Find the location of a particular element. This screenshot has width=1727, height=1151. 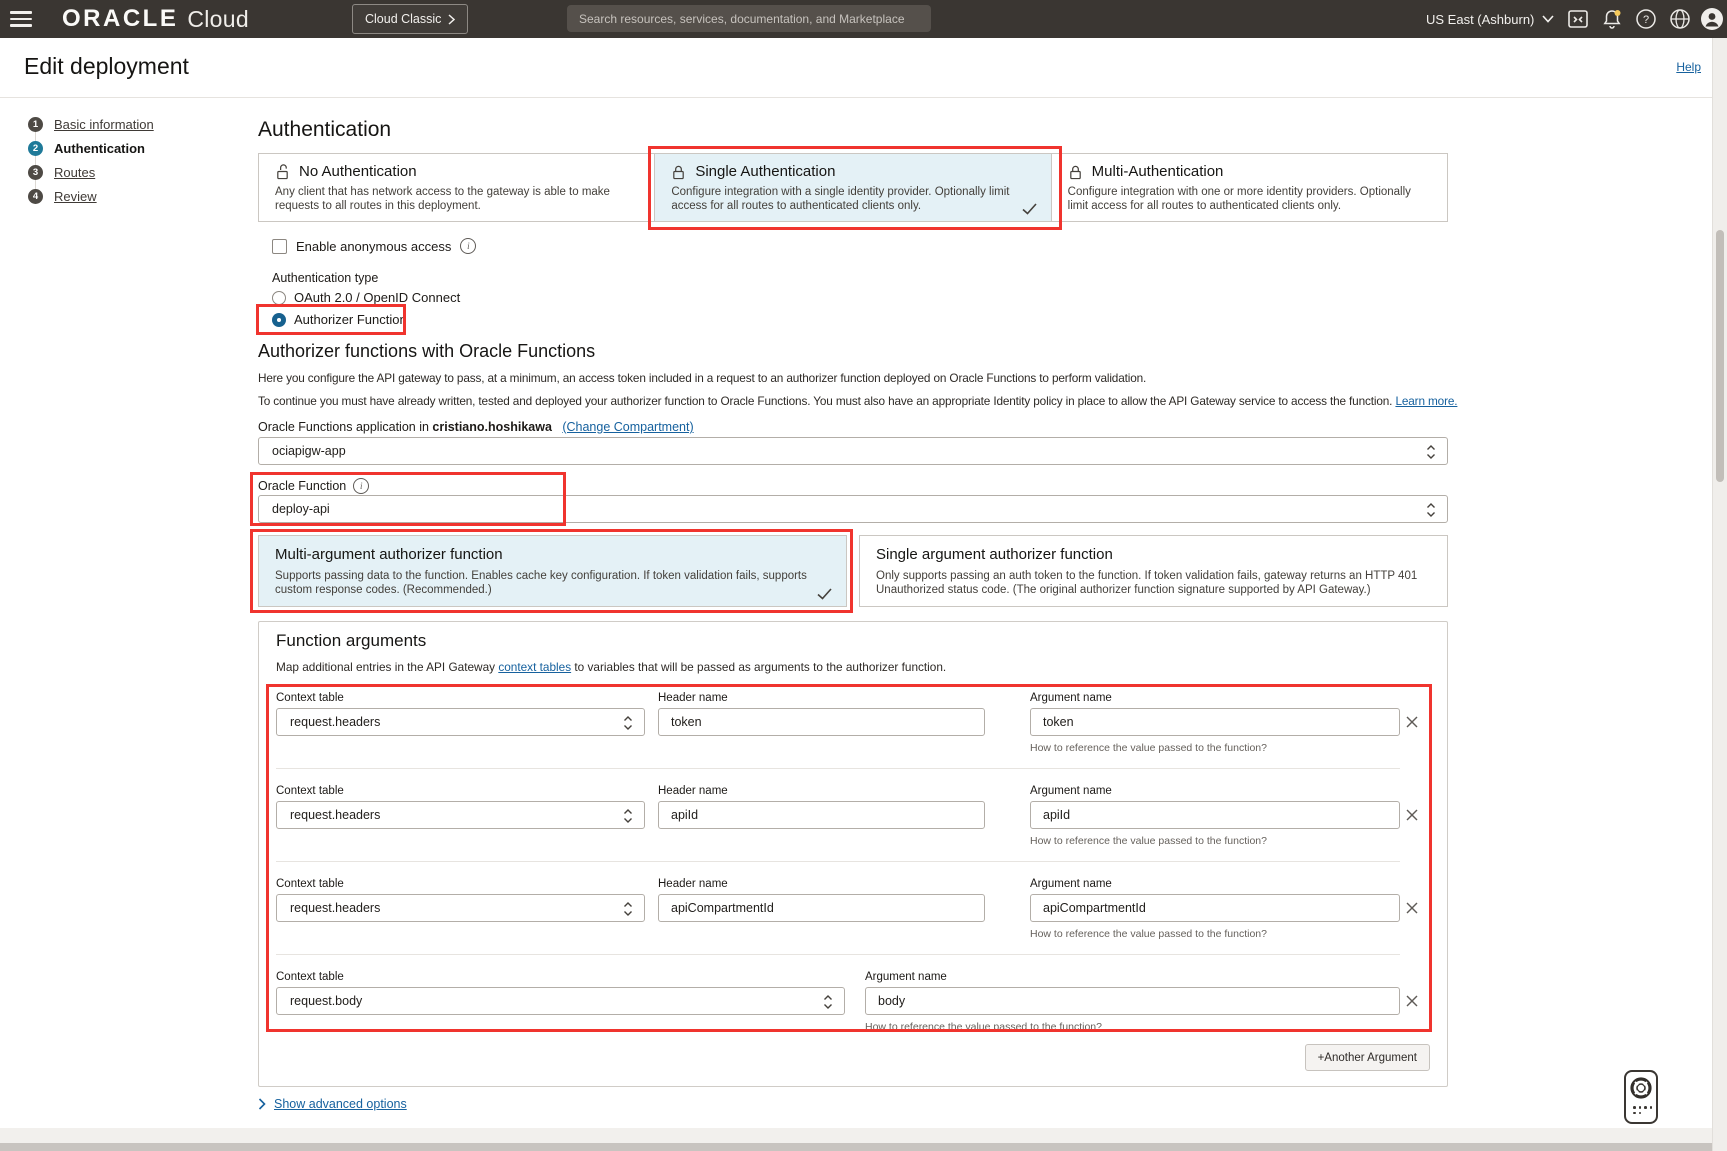

capture-widget is located at coordinates (1641, 1097).